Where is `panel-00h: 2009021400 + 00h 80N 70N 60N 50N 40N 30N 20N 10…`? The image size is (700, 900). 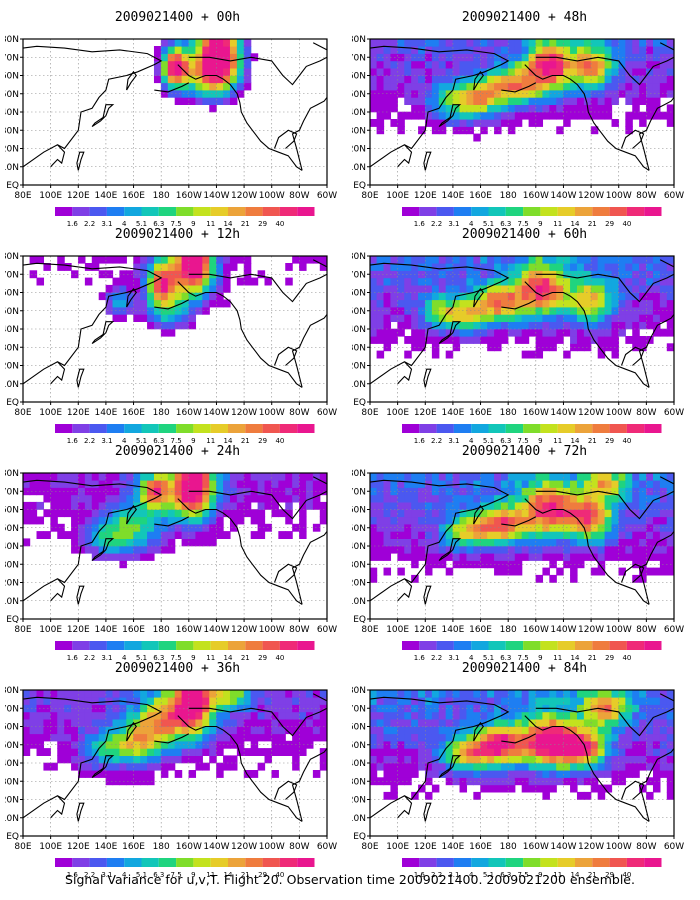 panel-00h: 2009021400 + 00h 80N 70N 60N 50N 40N 30N 20N 10… is located at coordinates (177, 121).